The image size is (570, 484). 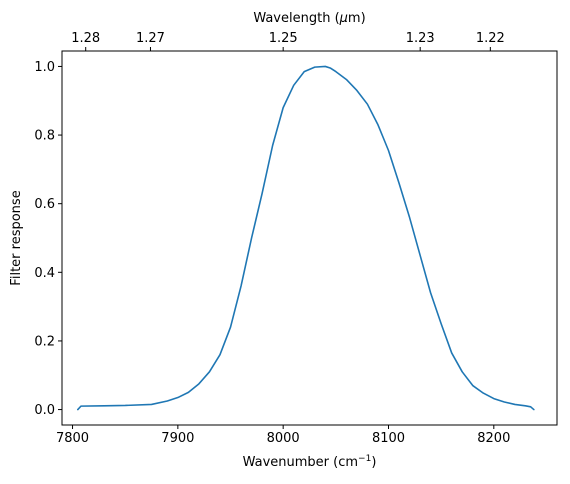 What do you see at coordinates (85, 38) in the screenshot?
I see `top-tick-label: 1.28` at bounding box center [85, 38].